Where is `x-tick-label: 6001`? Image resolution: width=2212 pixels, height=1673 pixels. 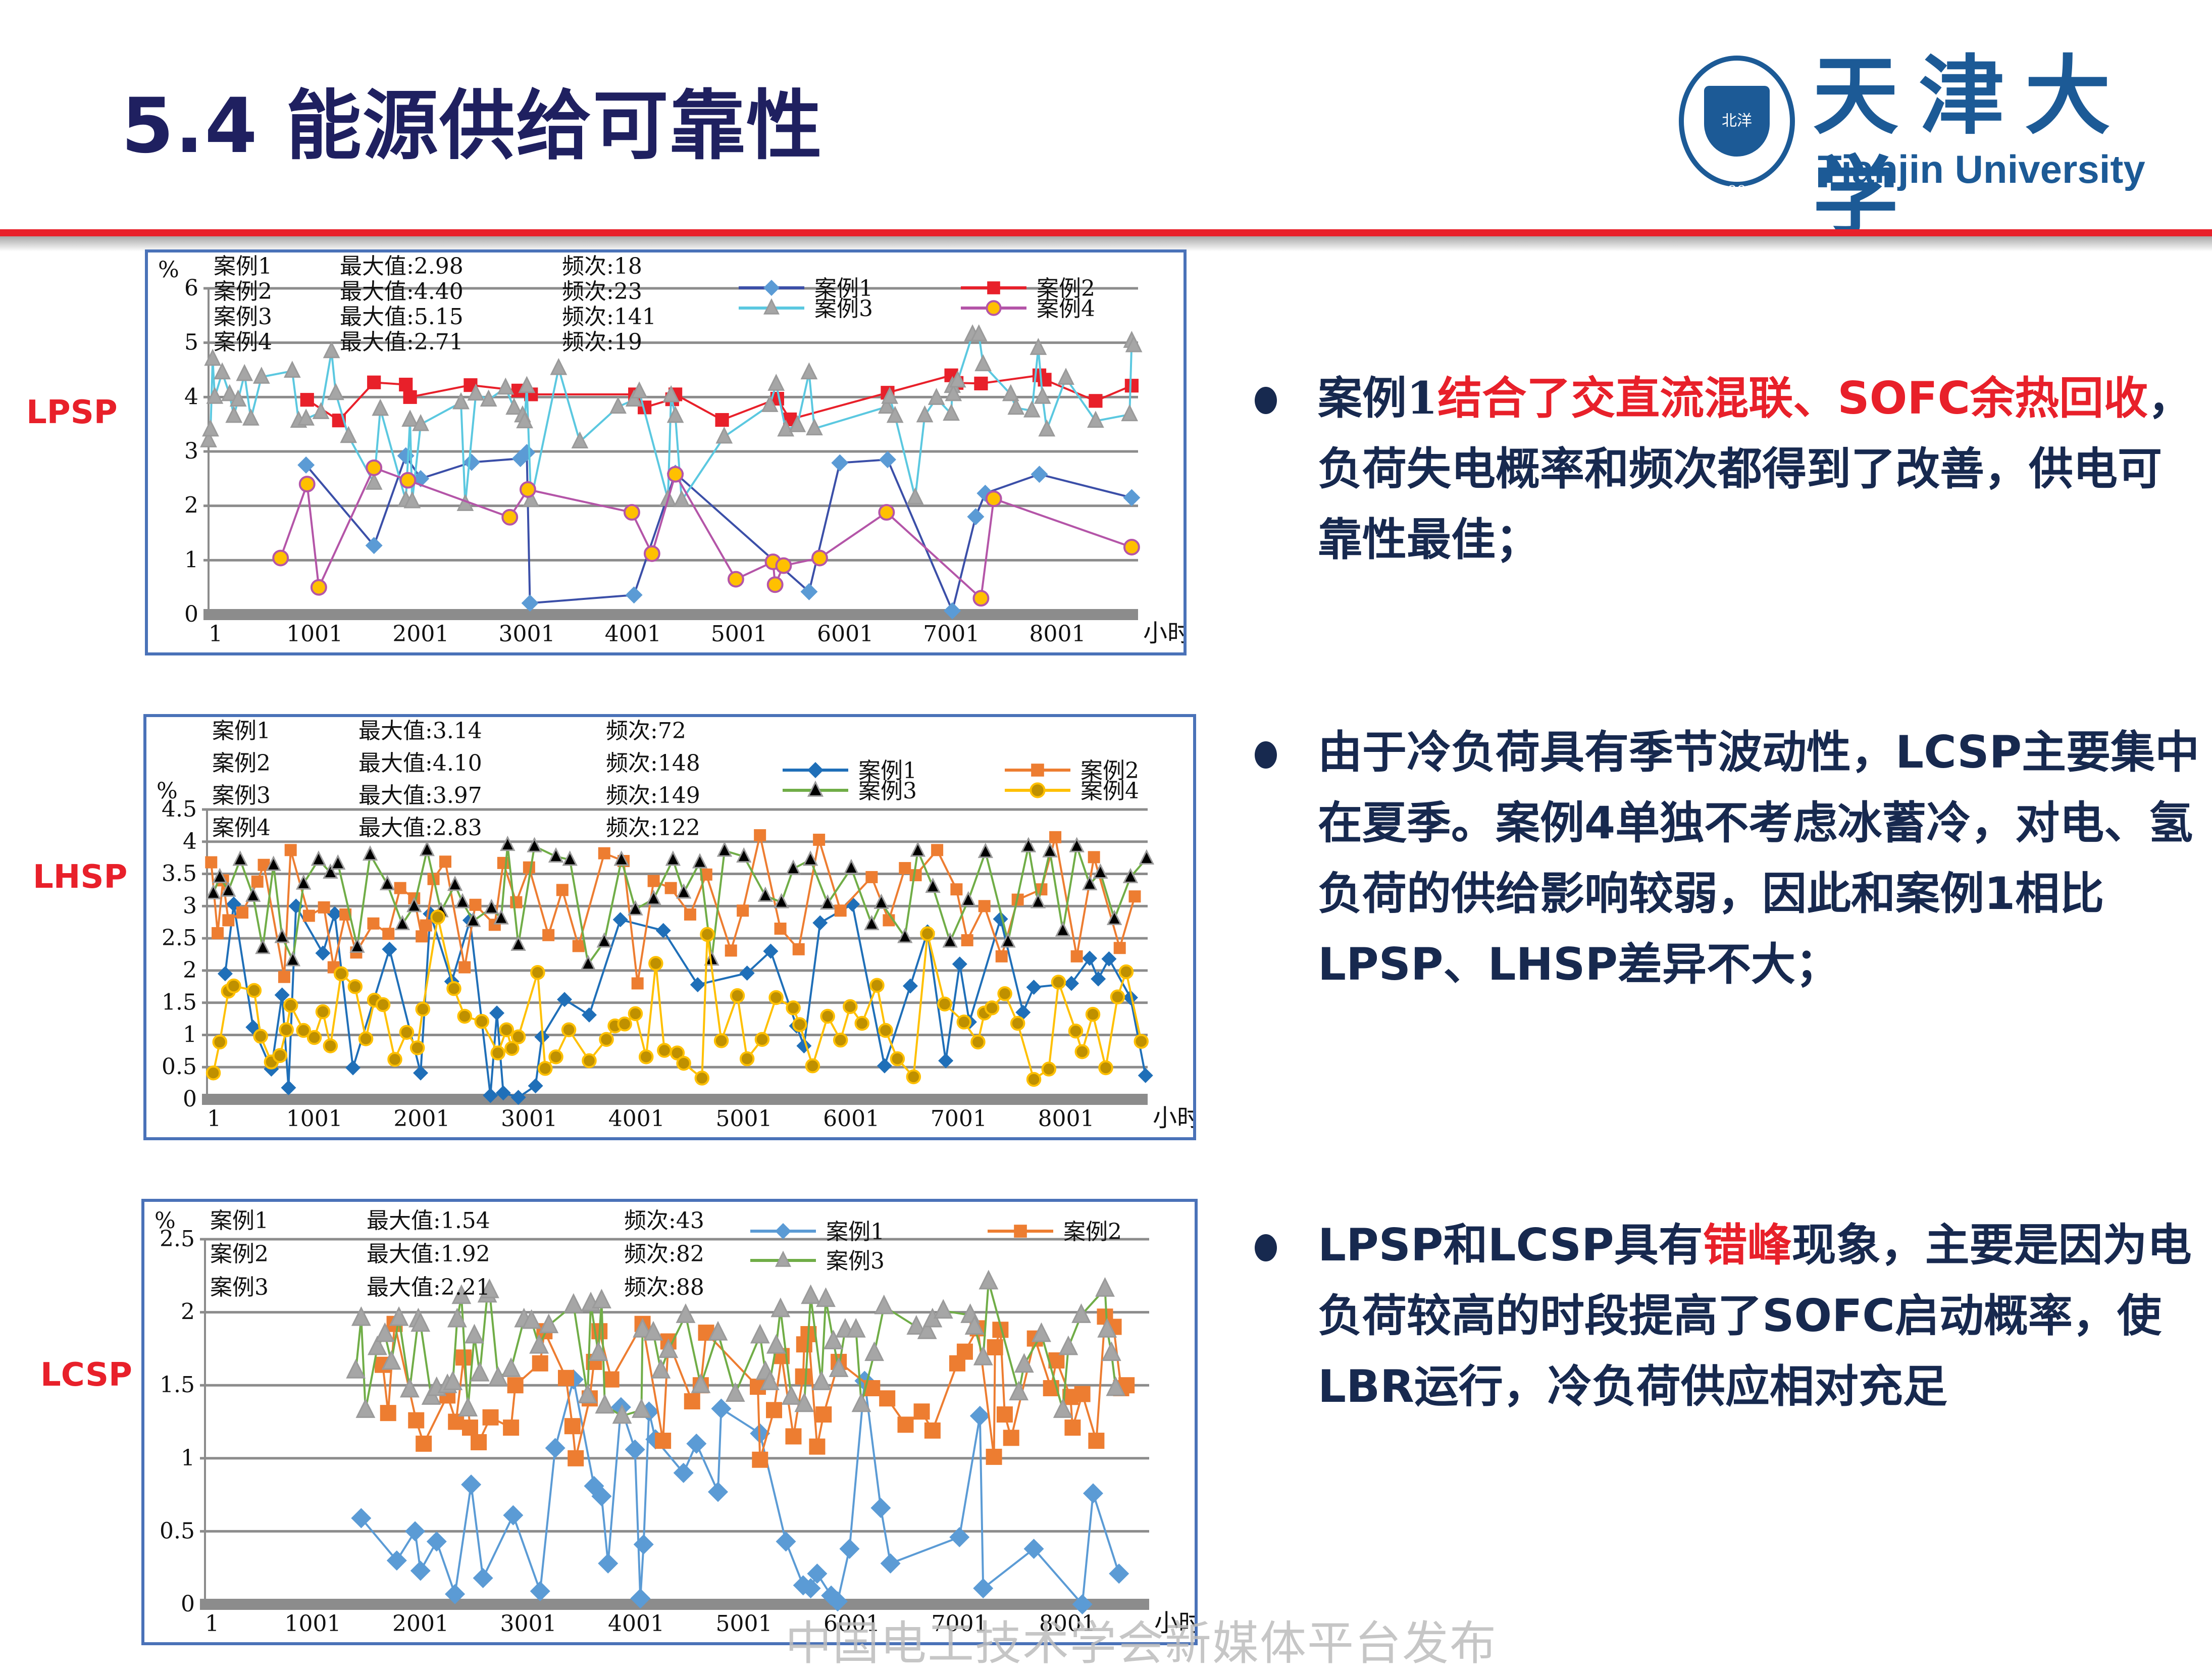
x-tick-label: 6001 is located at coordinates (852, 1624).